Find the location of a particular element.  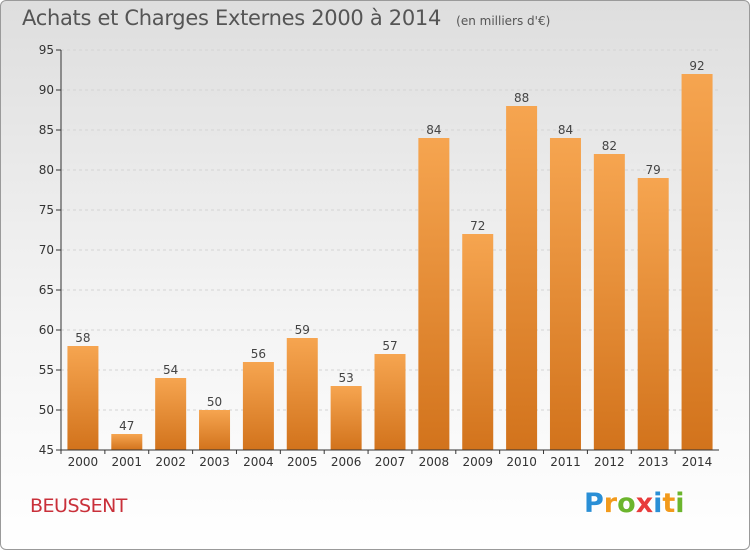

commune-name: BEUSSENT is located at coordinates (78, 506).